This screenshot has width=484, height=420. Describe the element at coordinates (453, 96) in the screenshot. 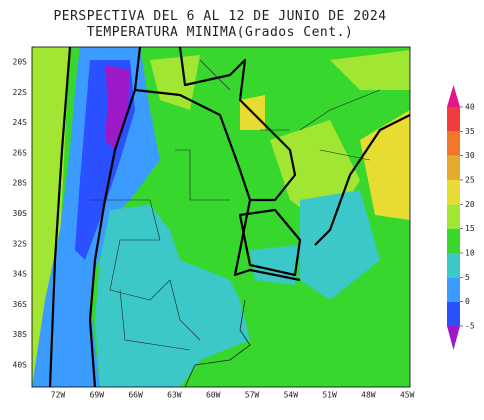

I see `colorbar-max-triangle` at that location.